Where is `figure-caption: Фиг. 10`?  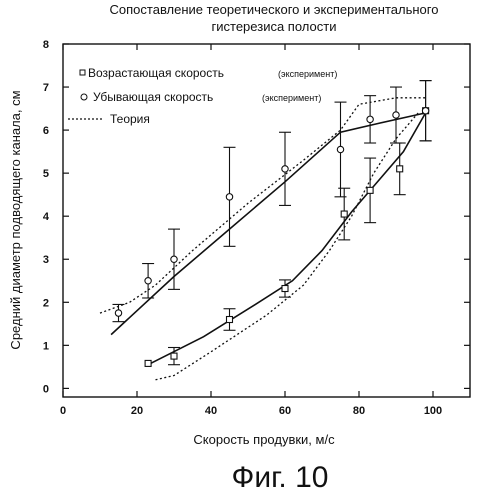 figure-caption: Фиг. 10 is located at coordinates (280, 477).